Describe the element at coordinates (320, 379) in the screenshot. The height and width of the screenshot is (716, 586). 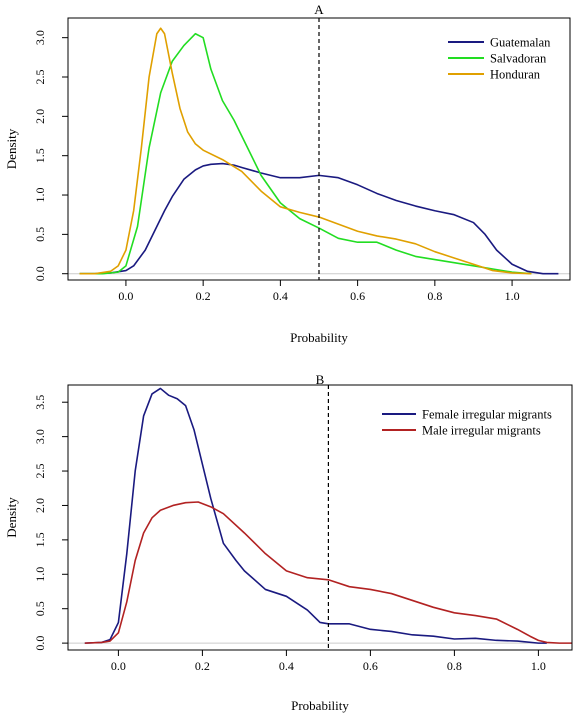
I see `chart-title: B` at that location.